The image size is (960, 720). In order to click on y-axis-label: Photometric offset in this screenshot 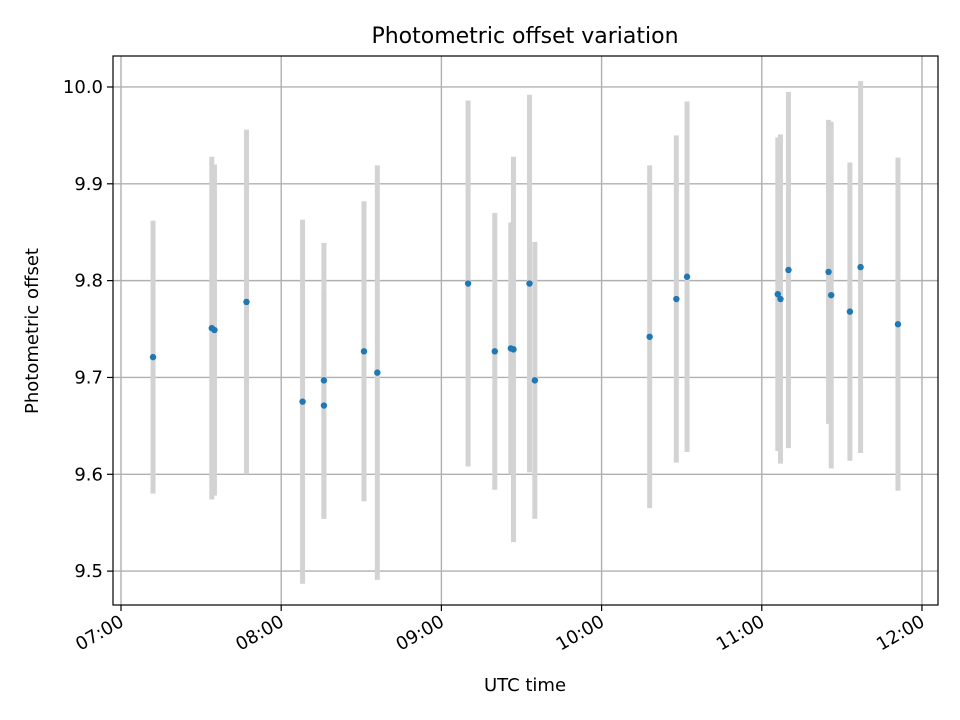, I will do `click(32, 331)`.